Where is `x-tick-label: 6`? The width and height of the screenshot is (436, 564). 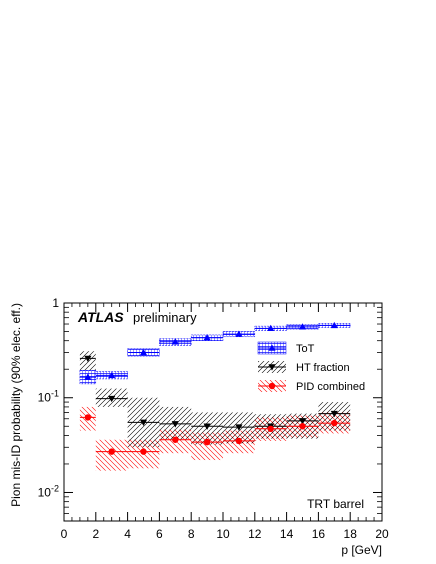
x-tick-label: 6 is located at coordinates (159, 534).